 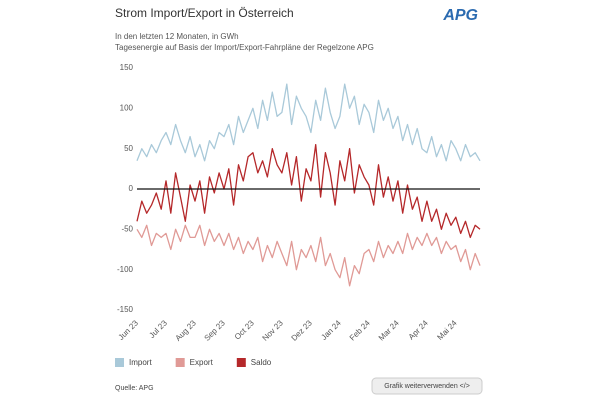 I want to click on y-tick-label: -100, so click(x=125, y=269).